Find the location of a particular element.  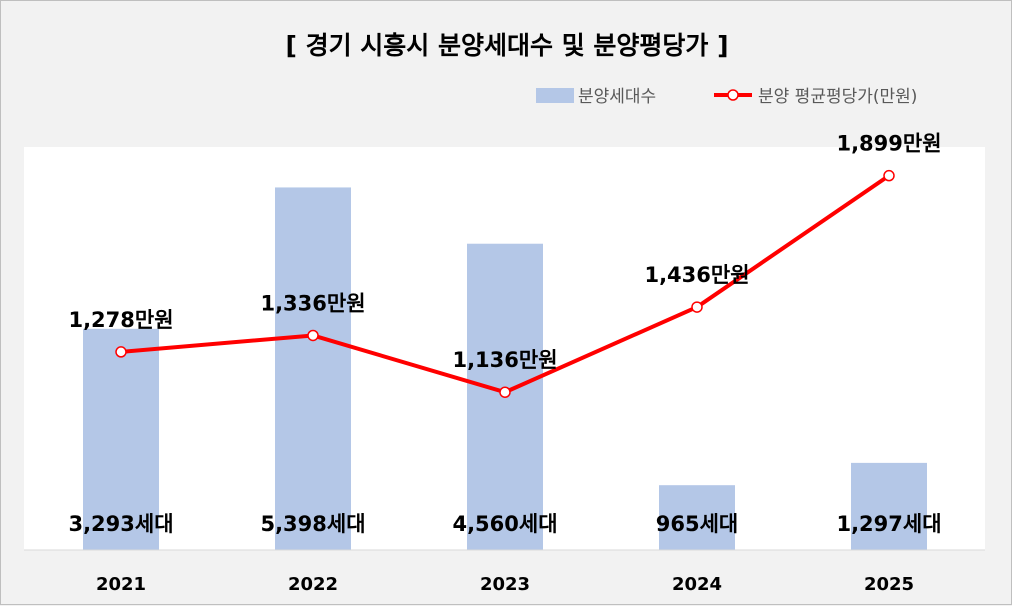

bar-label-2021: 3,293세대 is located at coordinates (120, 524).